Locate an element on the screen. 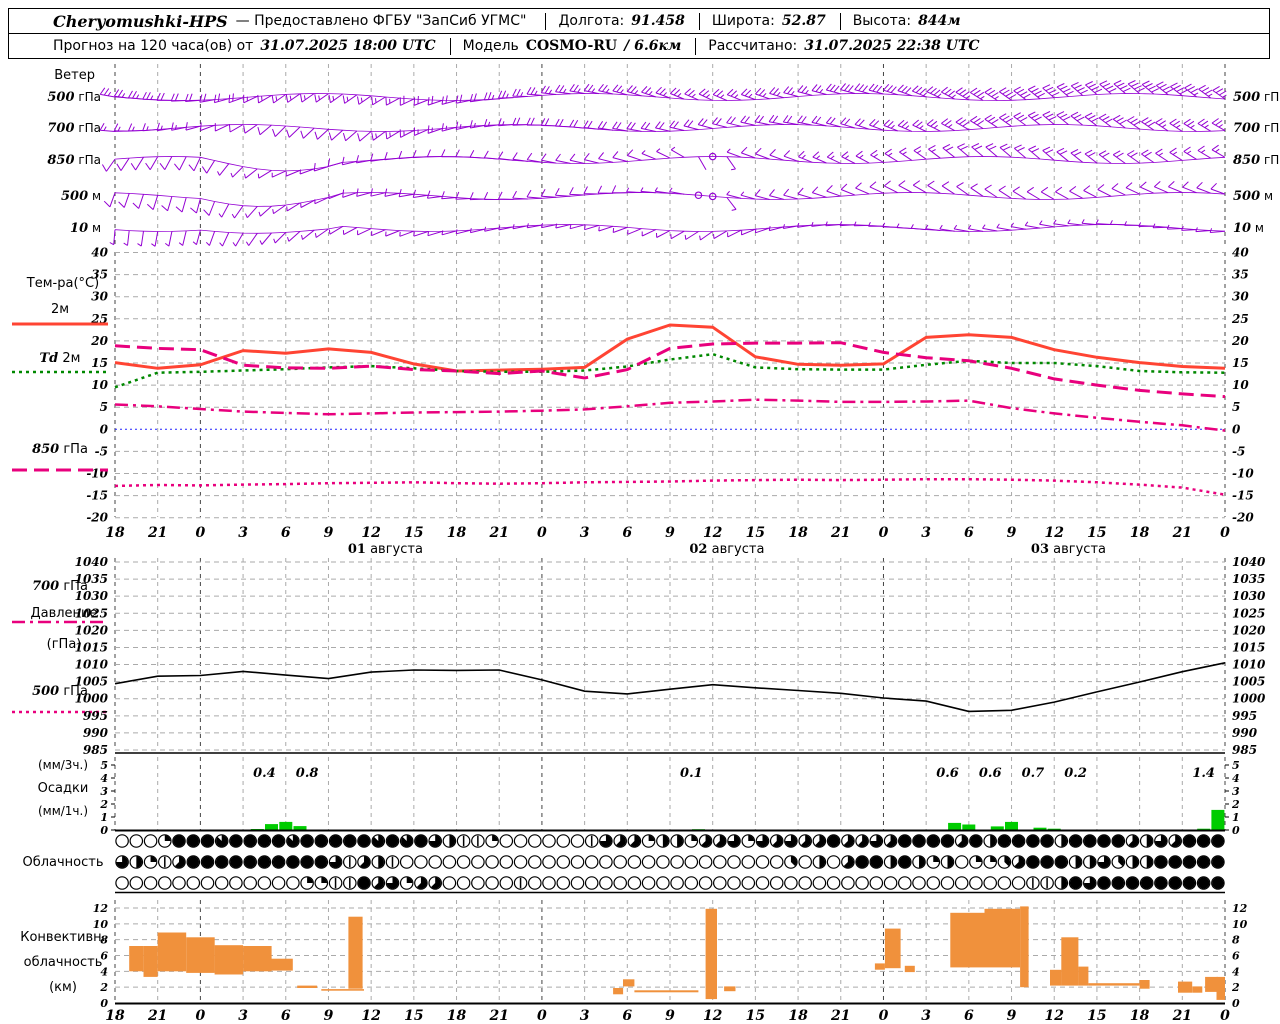 The image size is (1280, 1024). longitude-label: Долгота: is located at coordinates (591, 21).